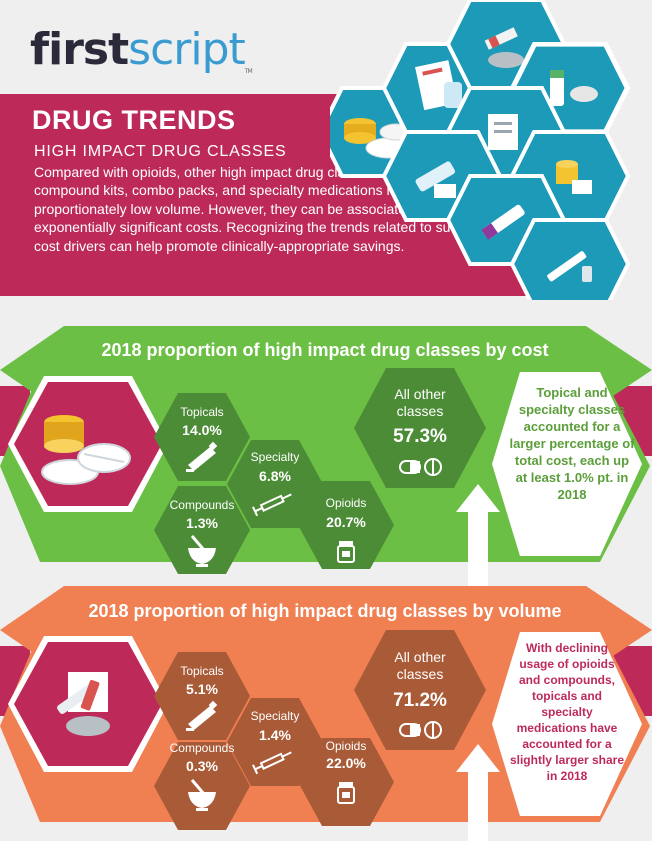 This screenshot has width=652, height=841. What do you see at coordinates (570, 259) in the screenshot?
I see `hex-syringe-icon` at bounding box center [570, 259].